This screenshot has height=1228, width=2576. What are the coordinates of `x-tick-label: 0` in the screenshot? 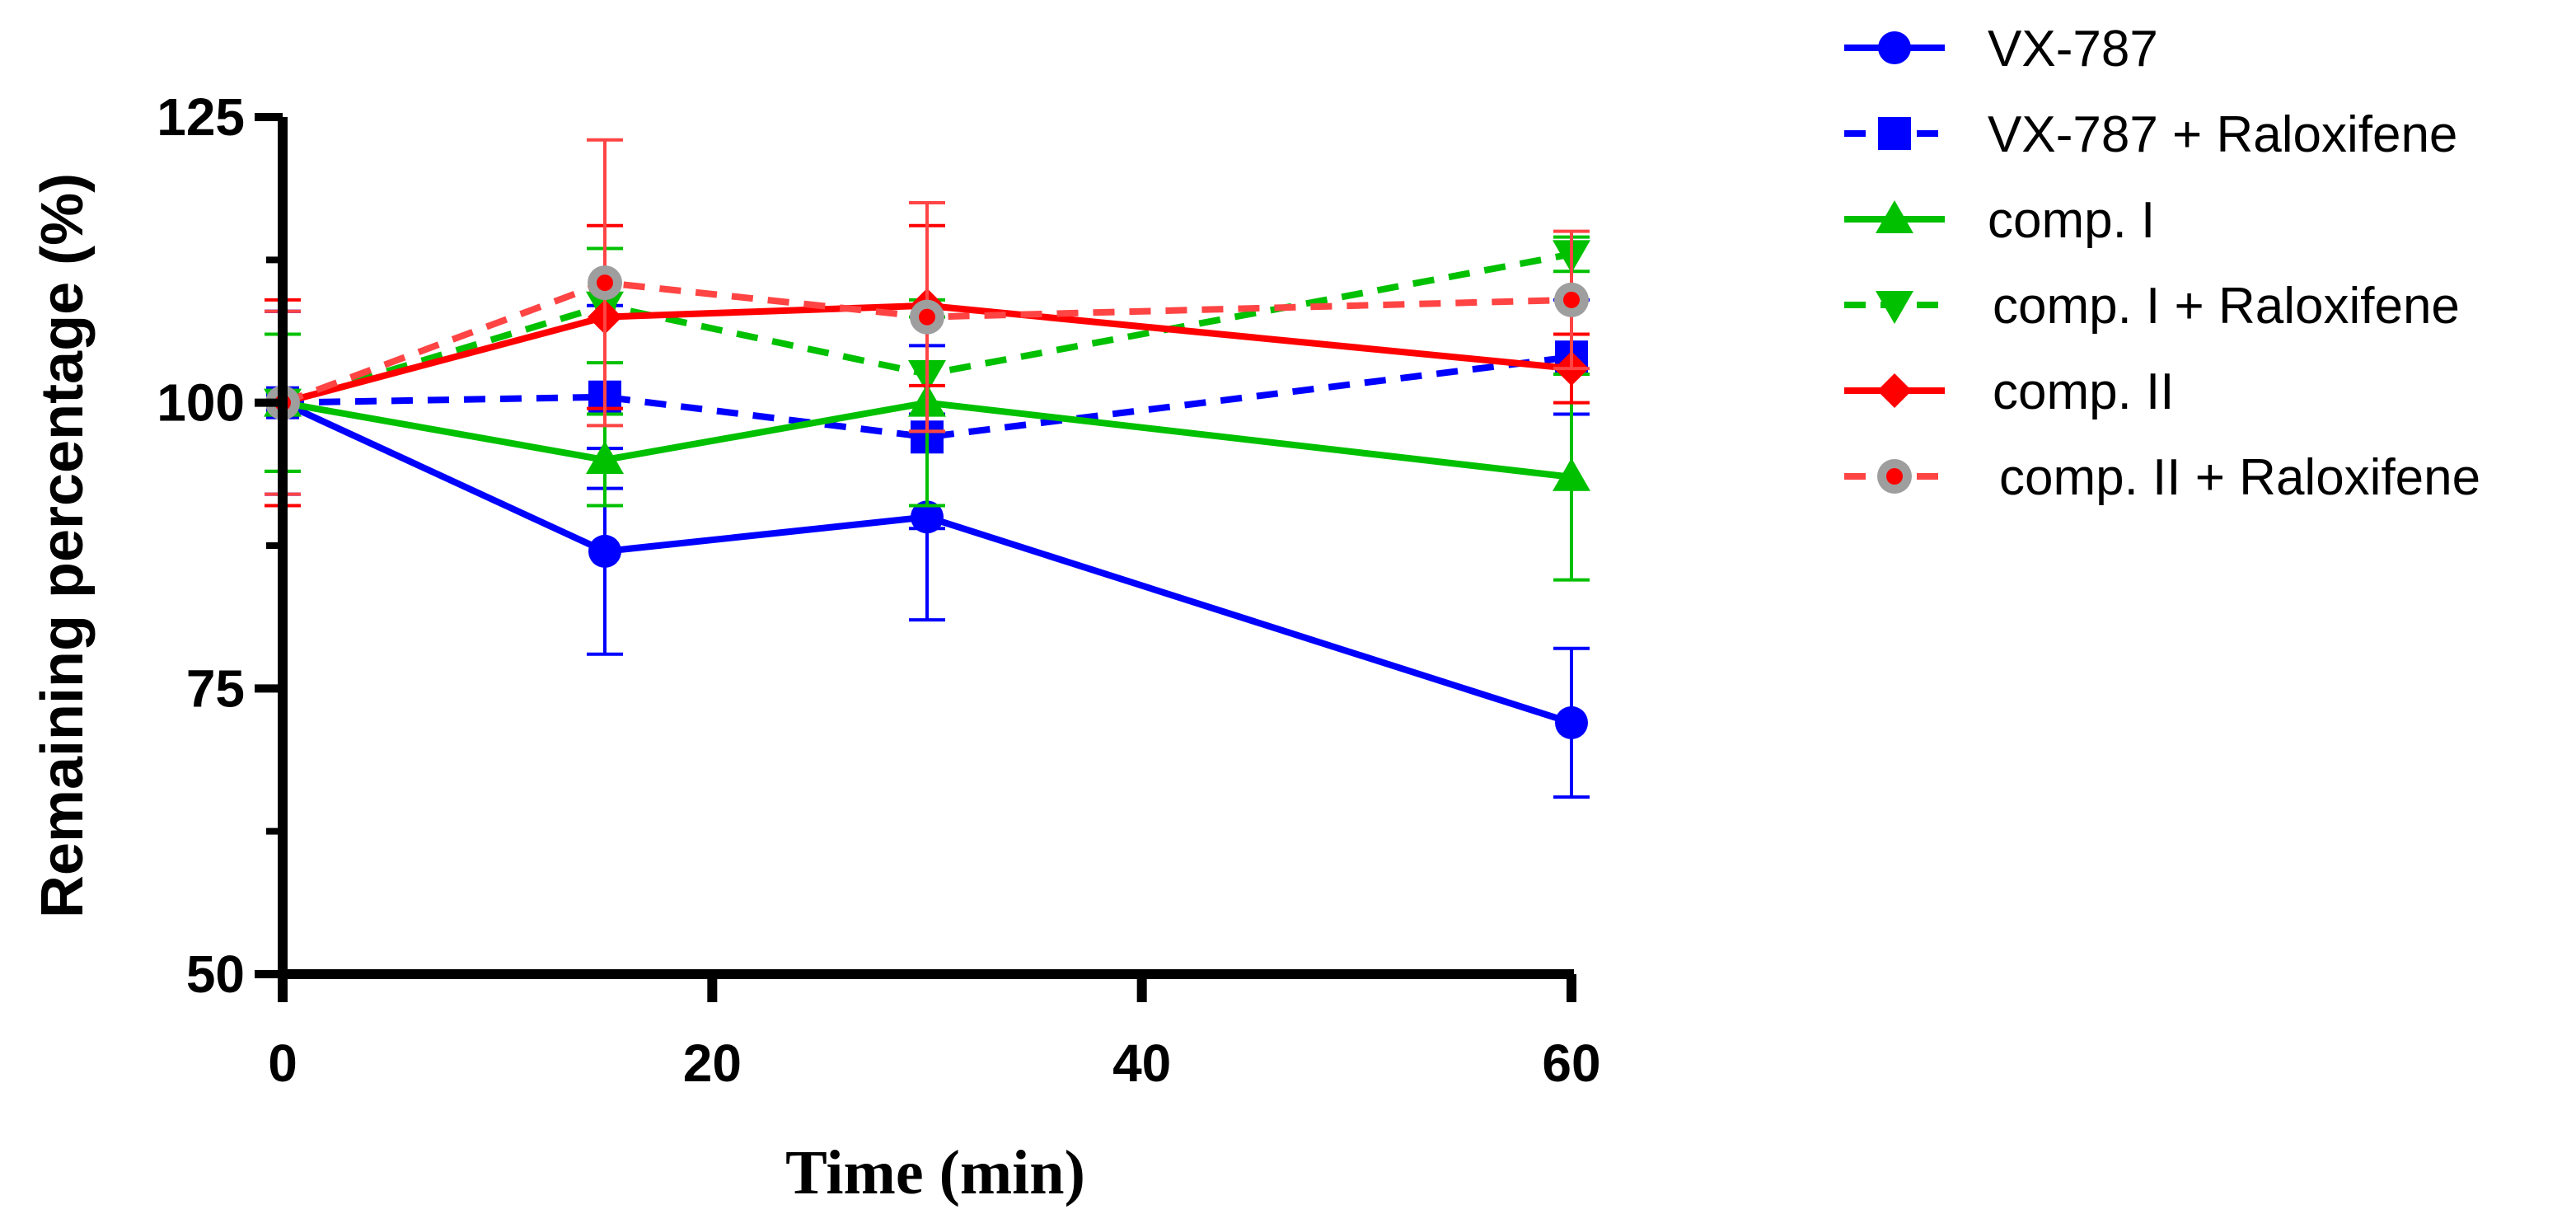 It's located at (282, 1063).